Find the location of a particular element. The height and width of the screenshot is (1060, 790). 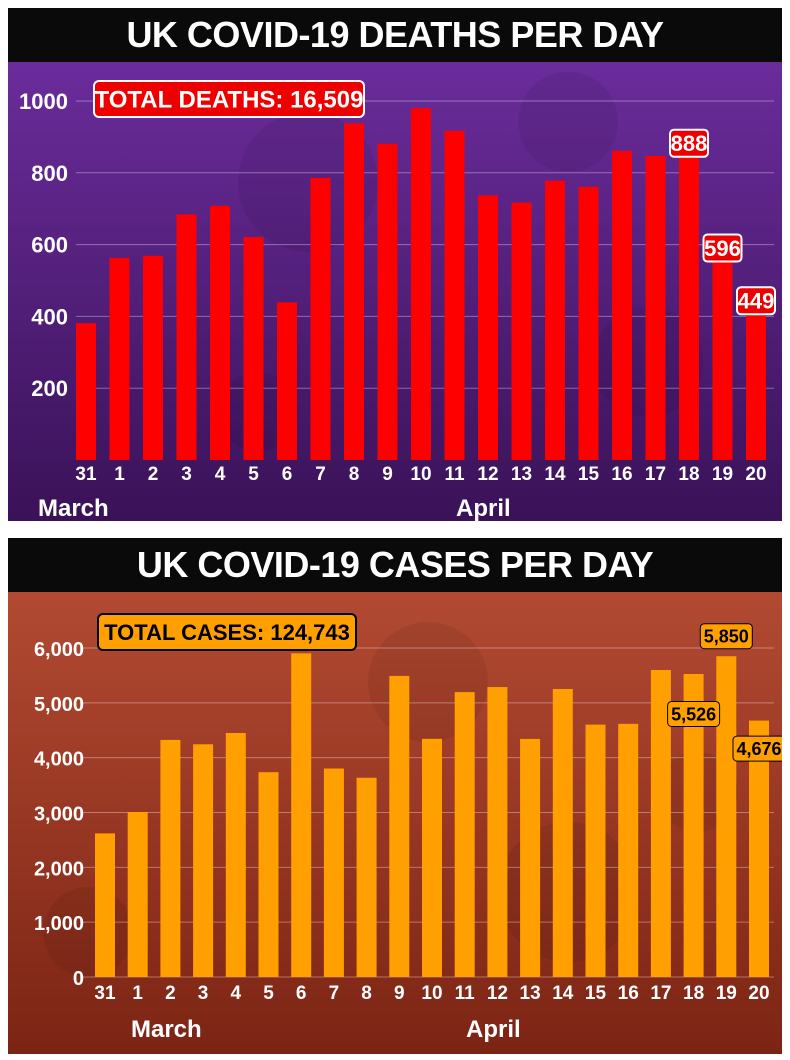

data-label-text: 5,526 is located at coordinates (693, 714).